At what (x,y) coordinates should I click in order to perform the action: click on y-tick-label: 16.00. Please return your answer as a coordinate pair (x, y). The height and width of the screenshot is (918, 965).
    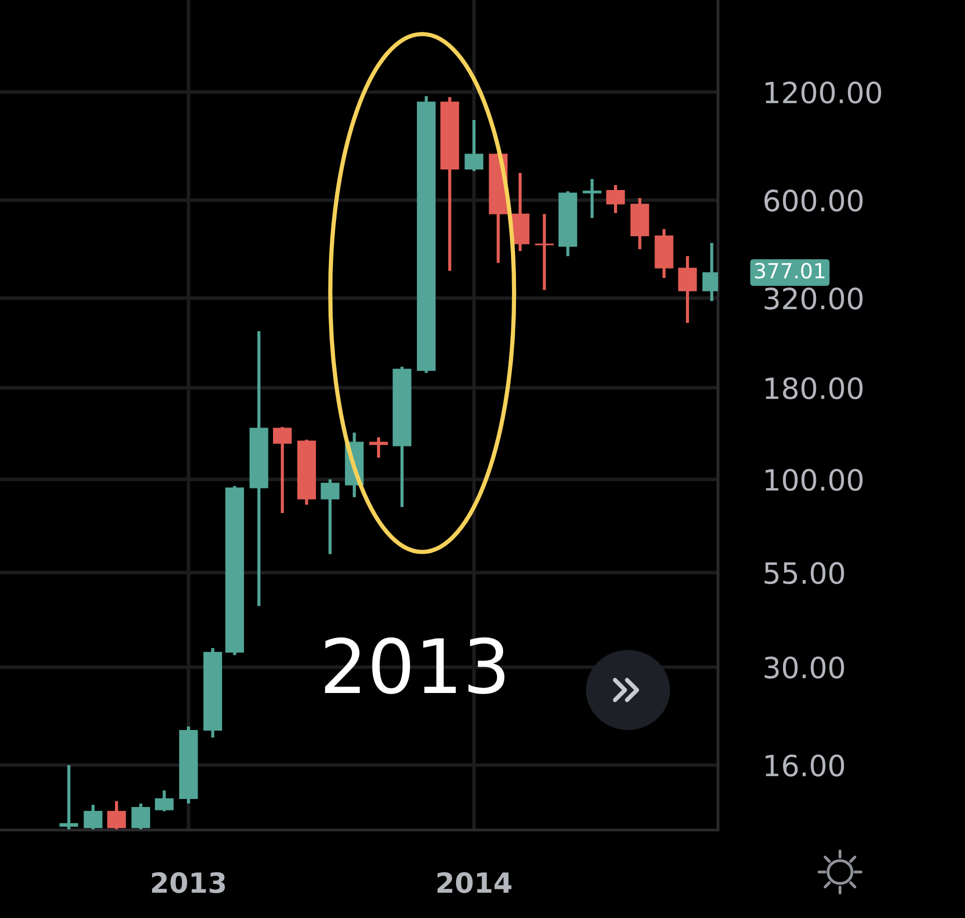
    Looking at the image, I should click on (805, 765).